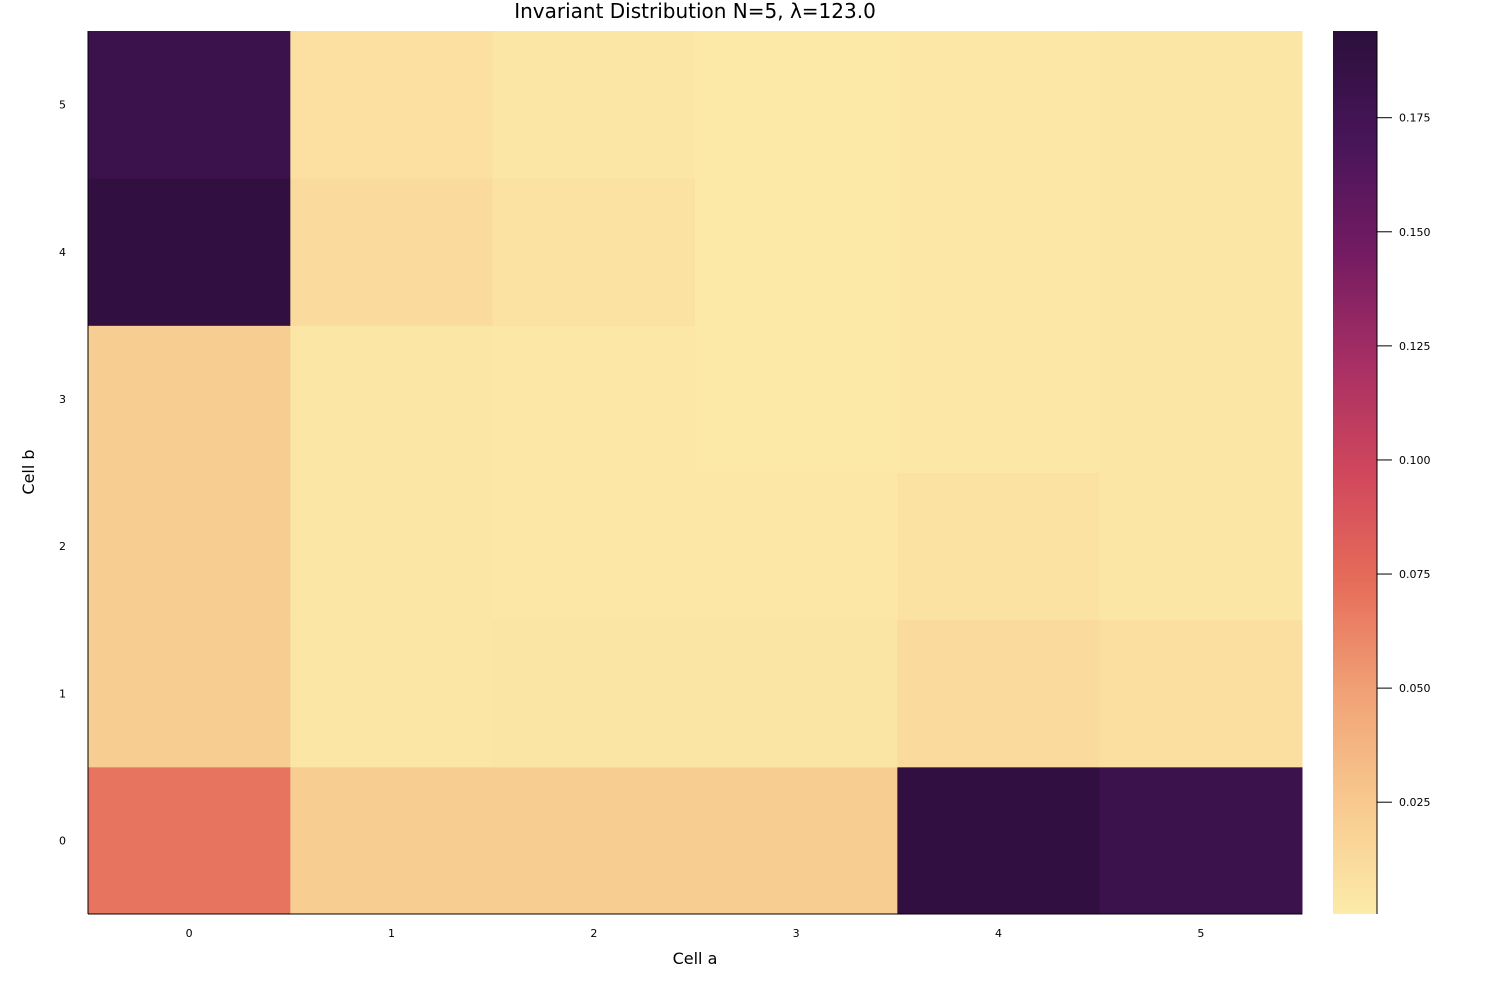 This screenshot has width=1500, height=1000. What do you see at coordinates (392, 840) in the screenshot?
I see `heatmap-cell-a1-b0` at bounding box center [392, 840].